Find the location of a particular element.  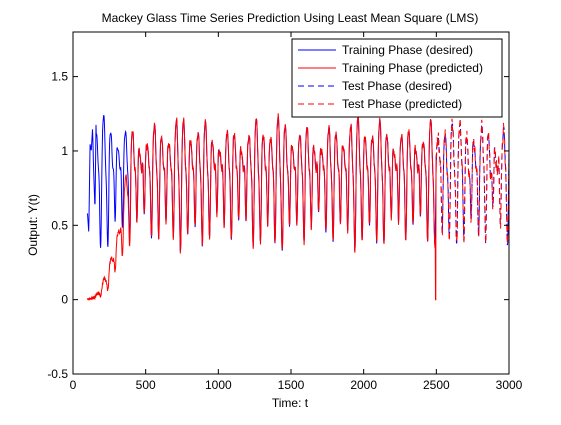

x-axis-label: Time: t is located at coordinates (290, 403).